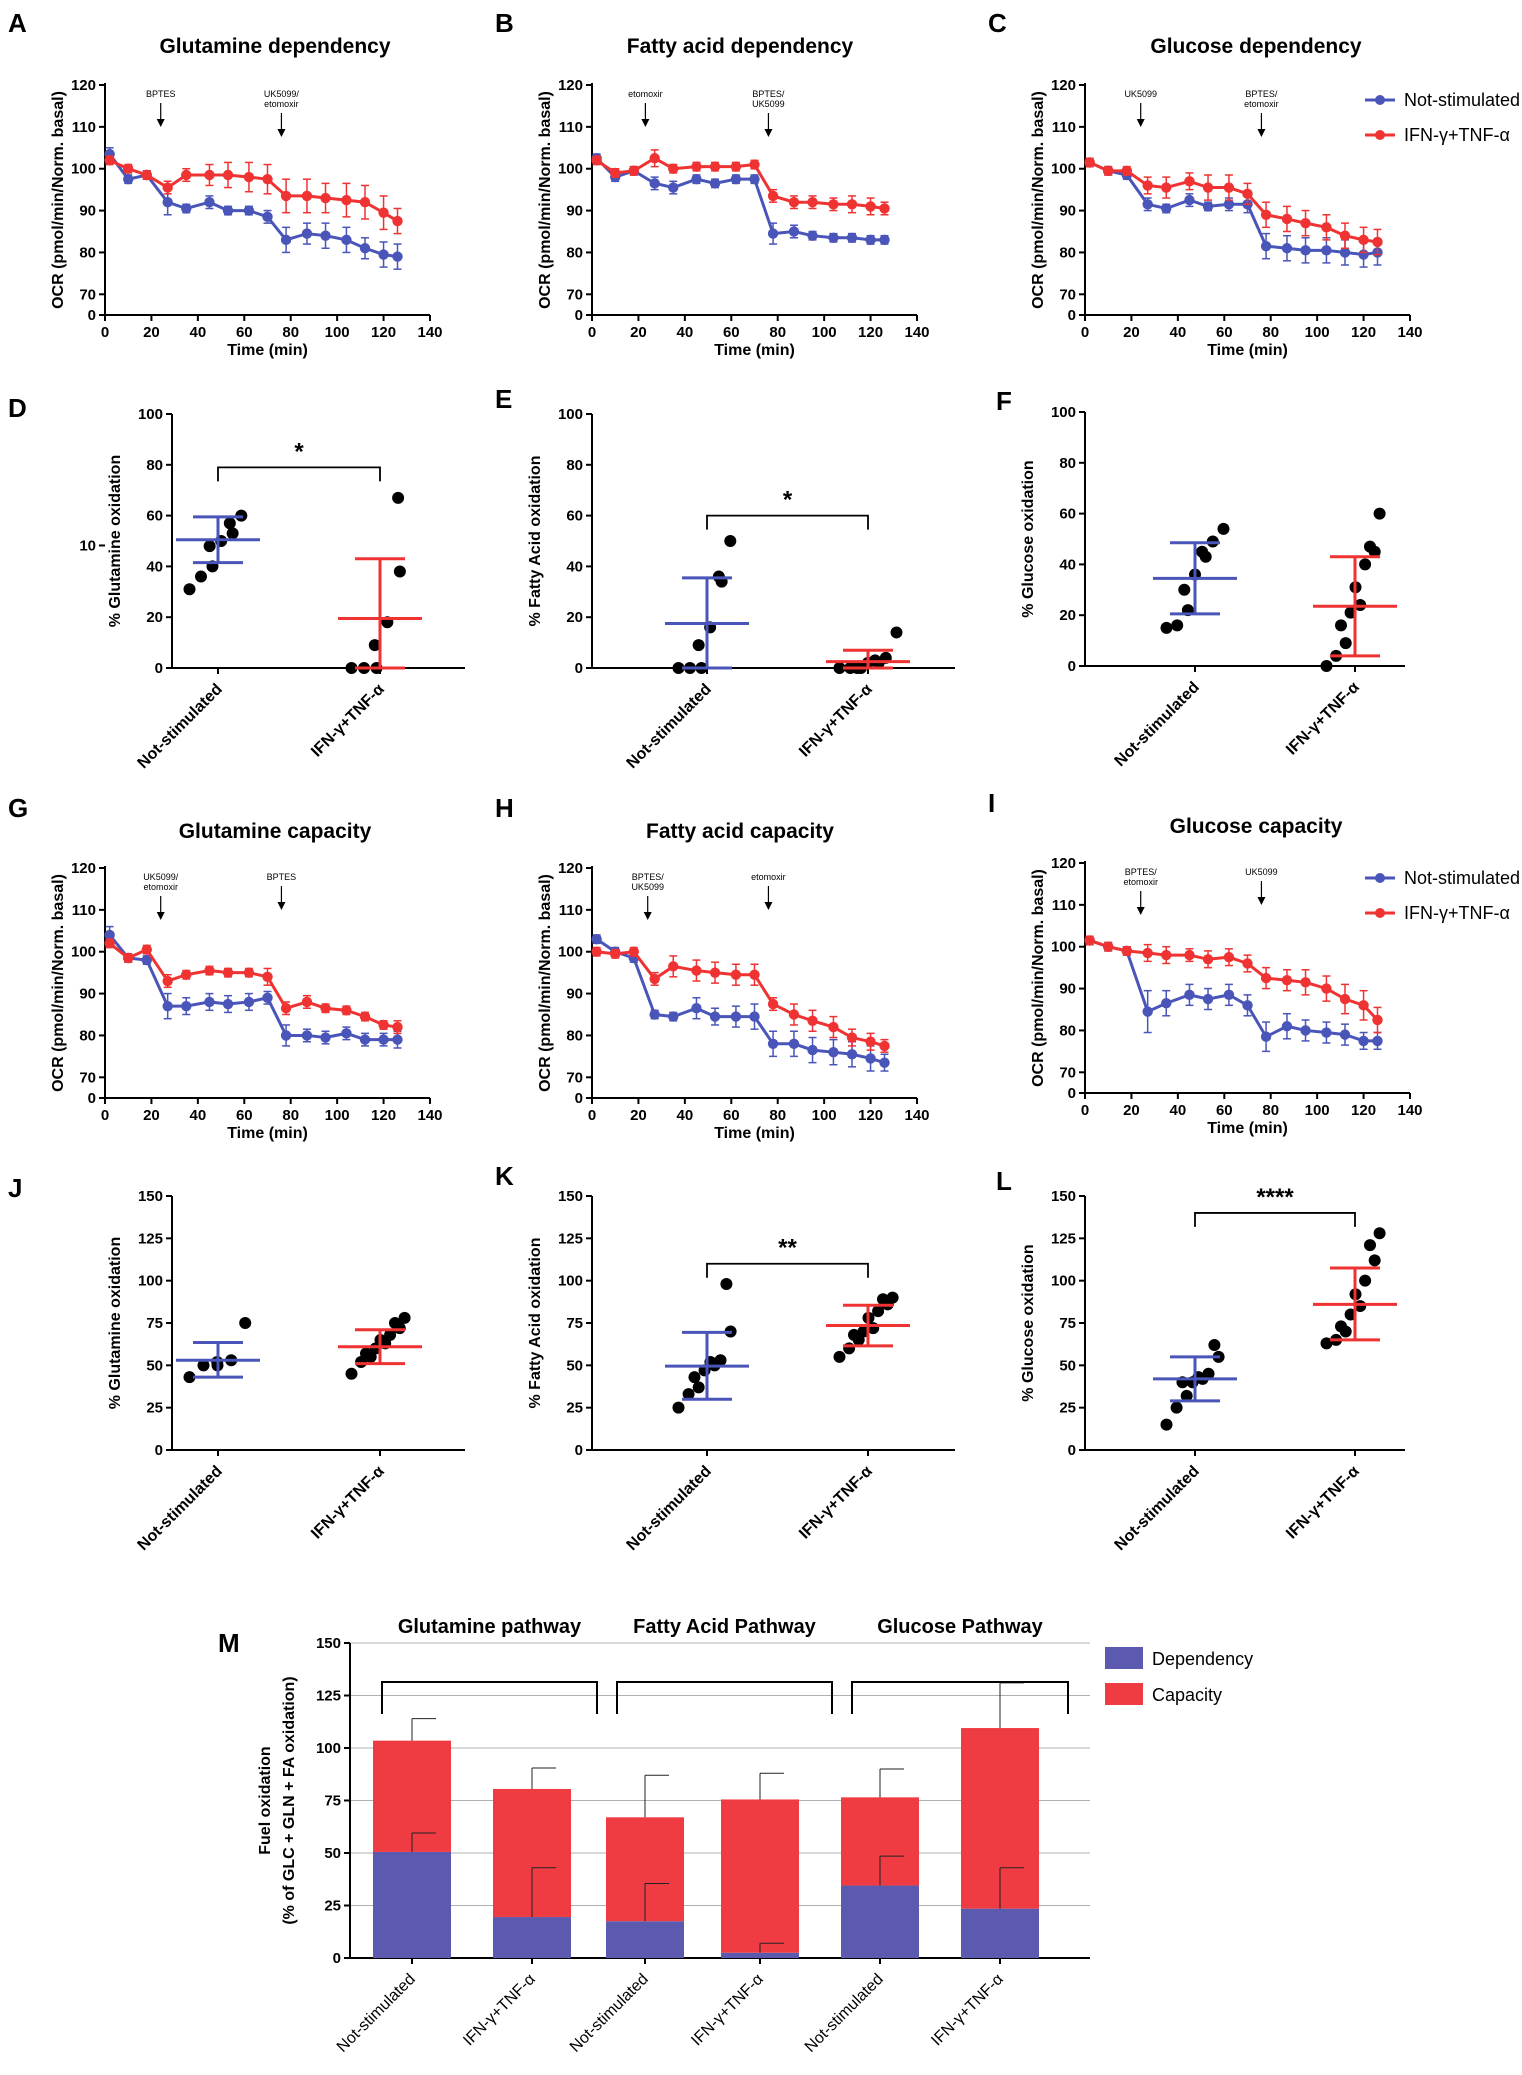 The image size is (1522, 2075). I want to click on panel-letter: K, so click(504, 1176).